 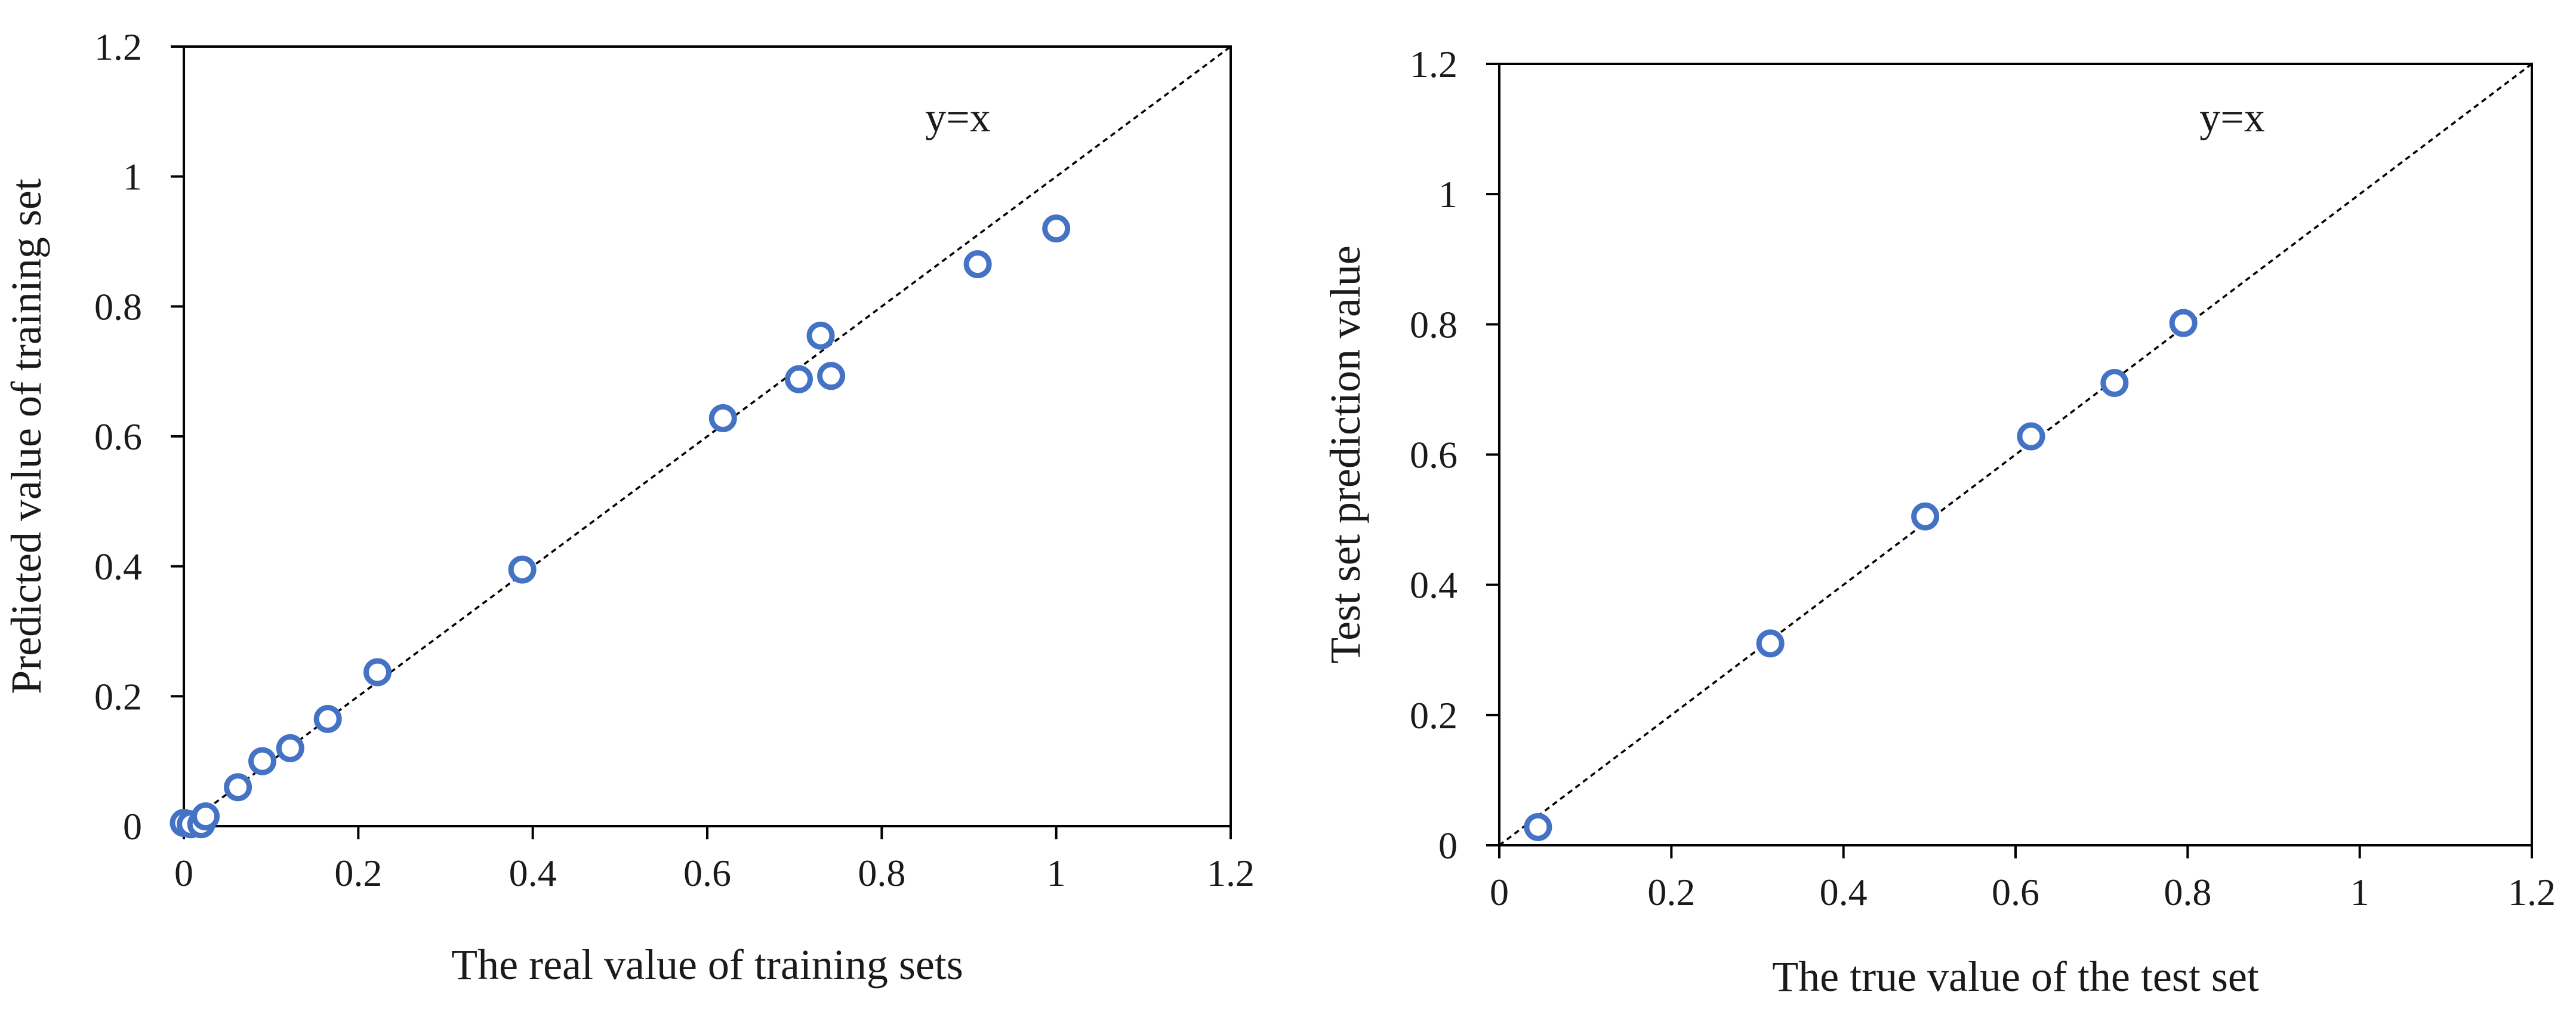 I want to click on y-axis-label: Predicted value of training set, so click(x=26, y=436).